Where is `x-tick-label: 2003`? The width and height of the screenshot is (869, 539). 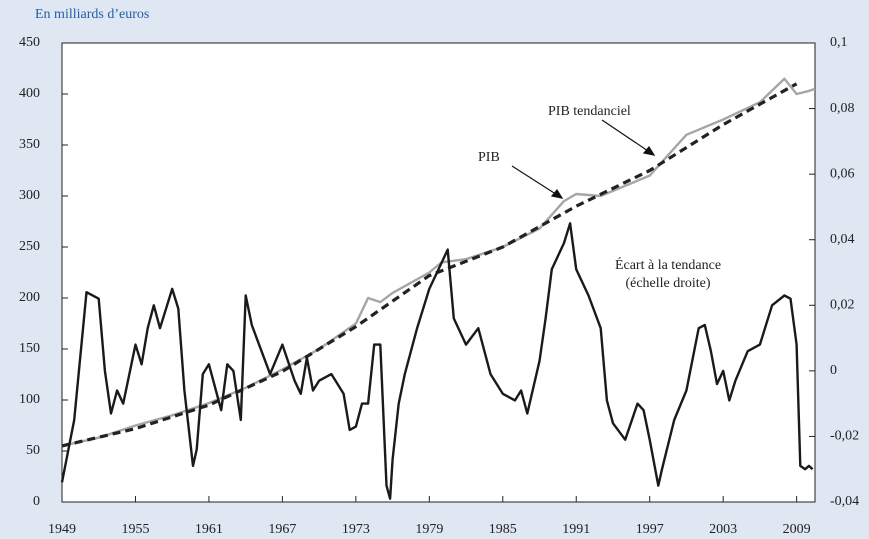
x-tick-label: 2003 is located at coordinates (723, 529).